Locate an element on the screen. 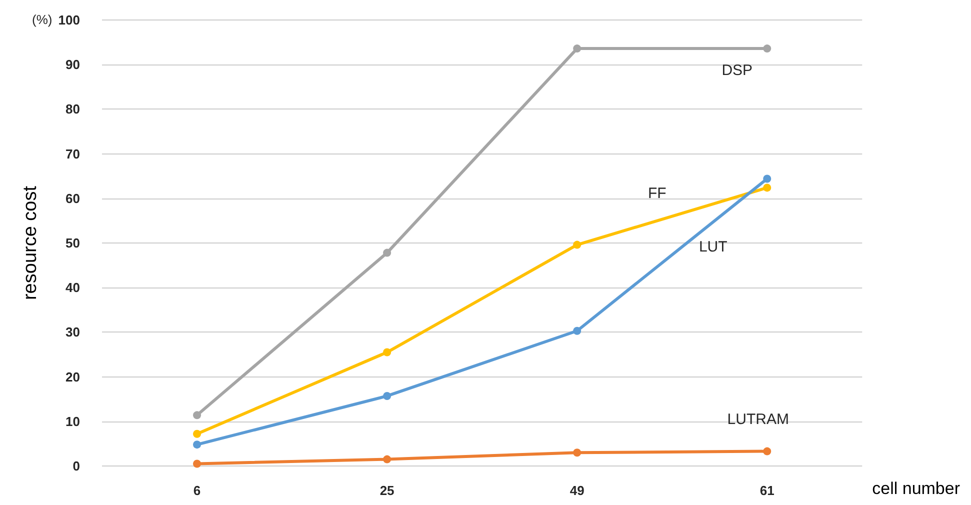  series-label: FF is located at coordinates (657, 193).